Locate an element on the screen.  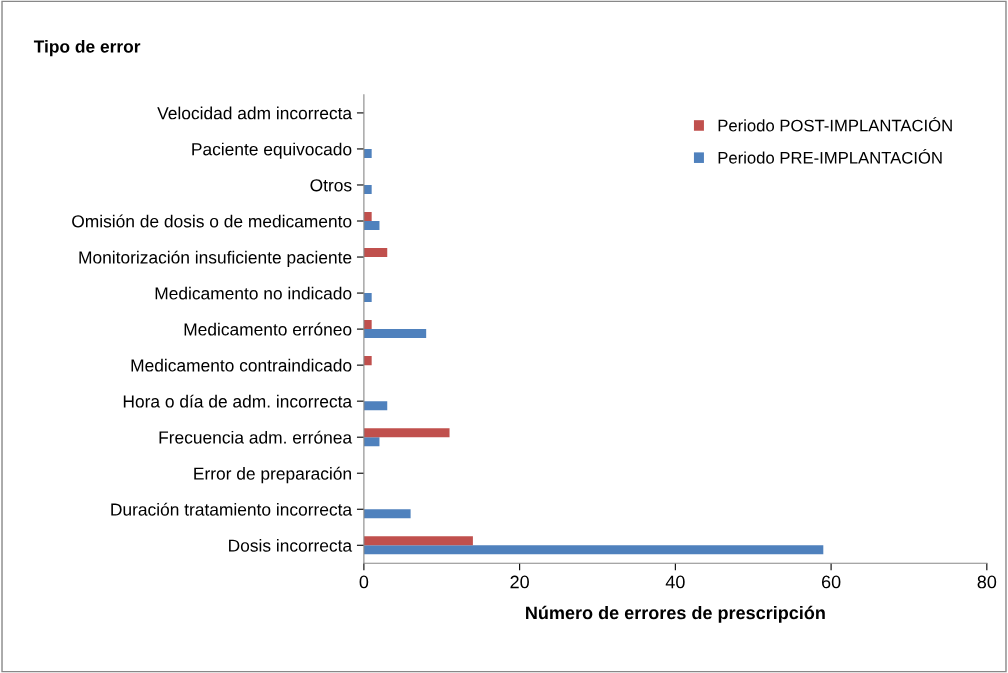
y-tick-label: Duración tratamiento incorrecta is located at coordinates (232, 509).